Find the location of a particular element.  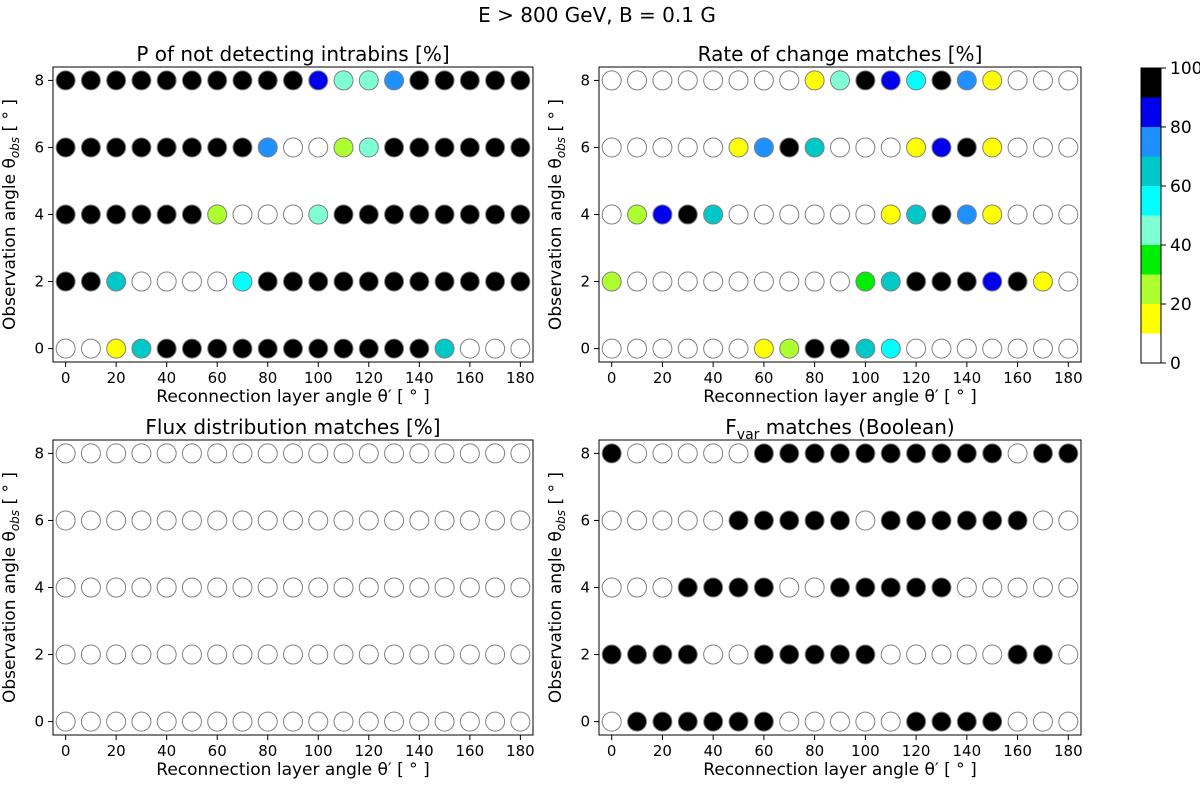

x-tick-label: 120 is located at coordinates (916, 751).